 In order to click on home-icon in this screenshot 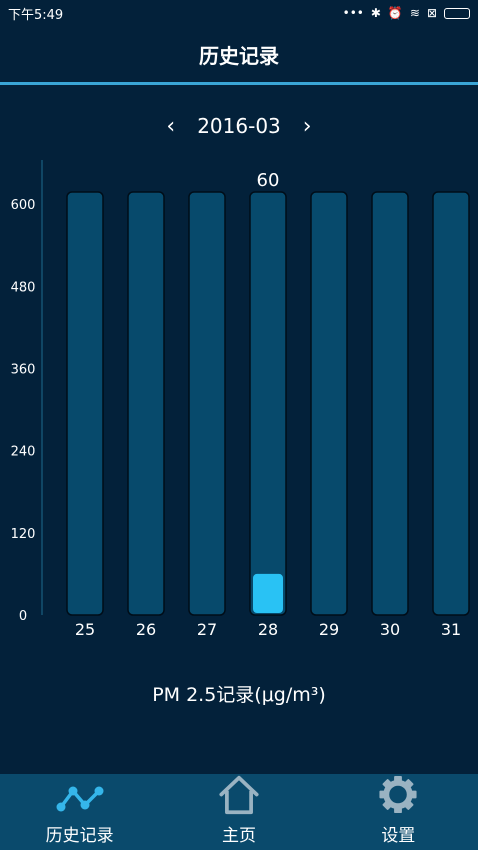, I will do `click(239, 795)`.